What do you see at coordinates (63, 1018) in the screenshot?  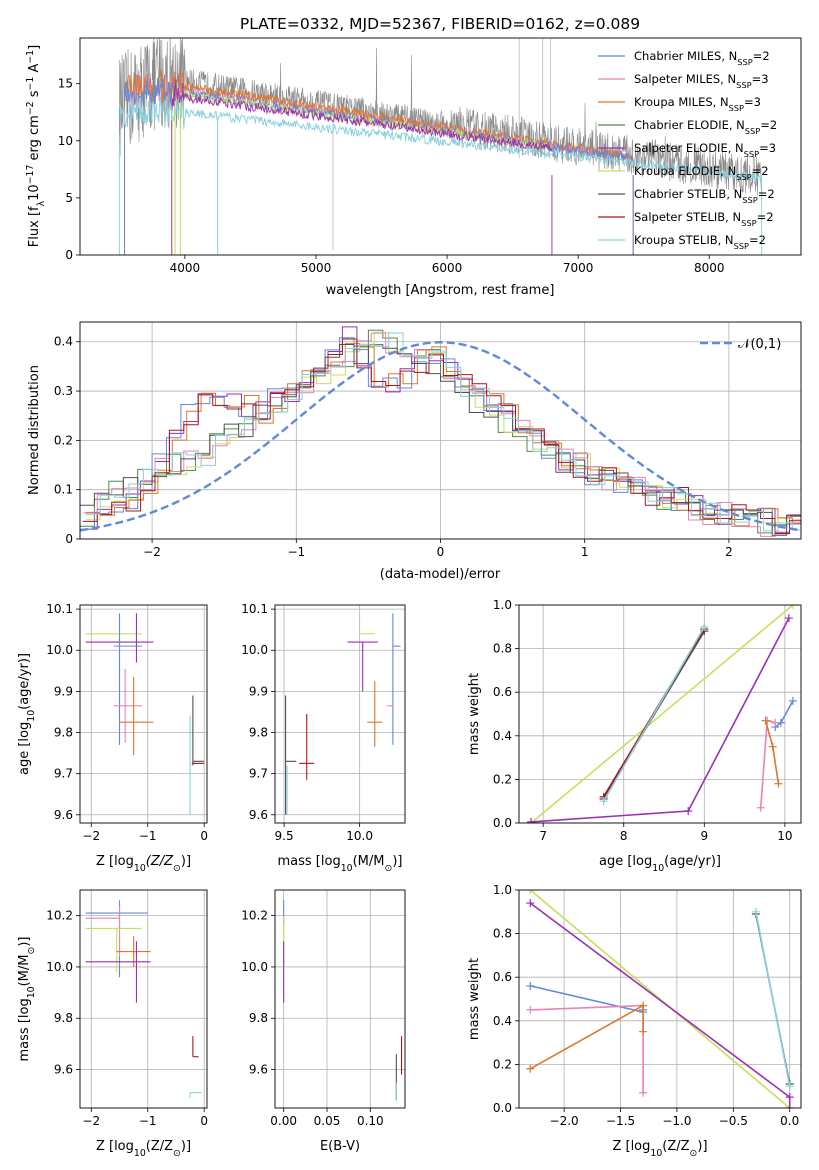 I see `y-tick-label: 9.8` at bounding box center [63, 1018].